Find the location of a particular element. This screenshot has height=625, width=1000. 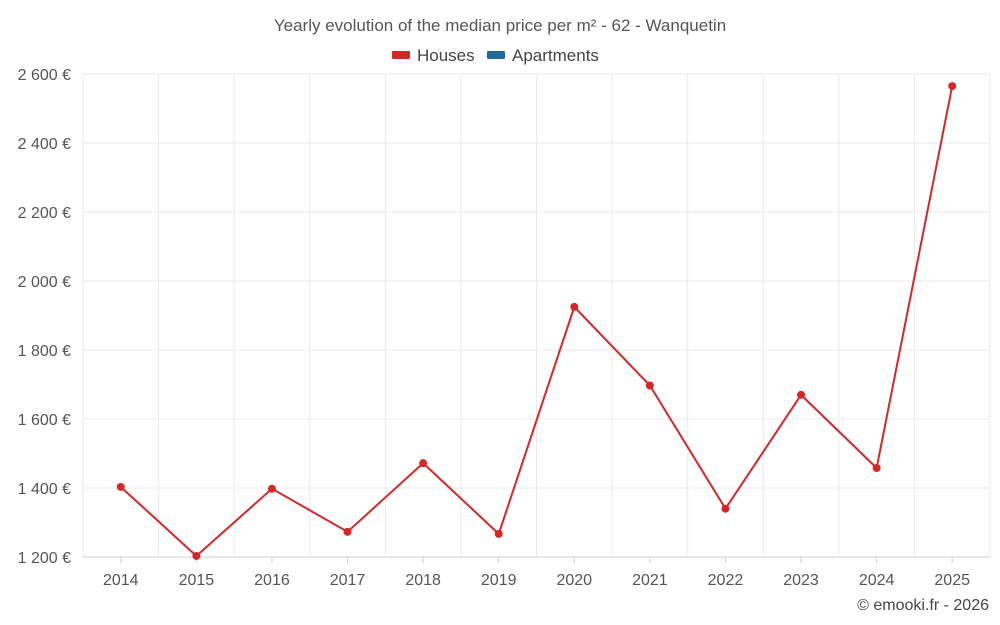

data-point-houses-2022 is located at coordinates (725, 508).